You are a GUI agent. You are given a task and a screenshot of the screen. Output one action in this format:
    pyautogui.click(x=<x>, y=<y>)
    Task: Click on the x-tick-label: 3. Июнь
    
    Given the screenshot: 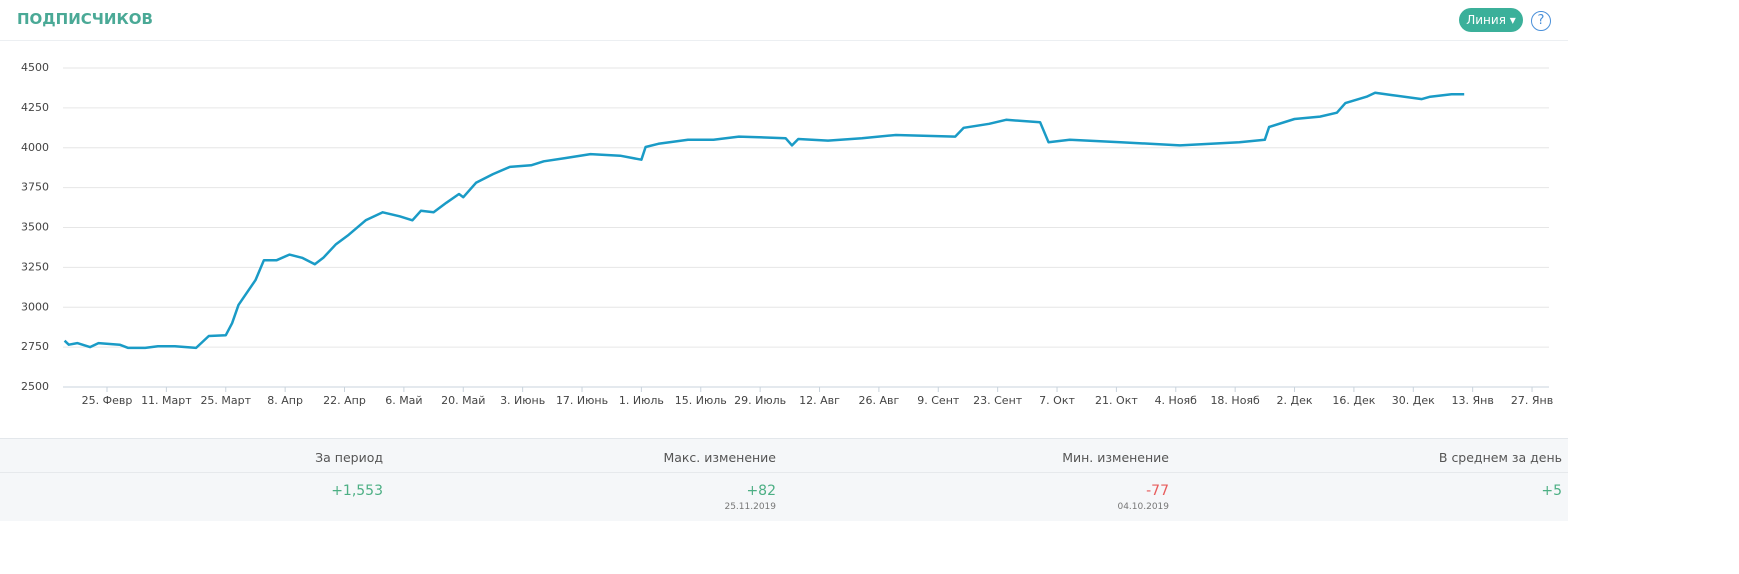 What is the action you would take?
    pyautogui.click(x=522, y=400)
    